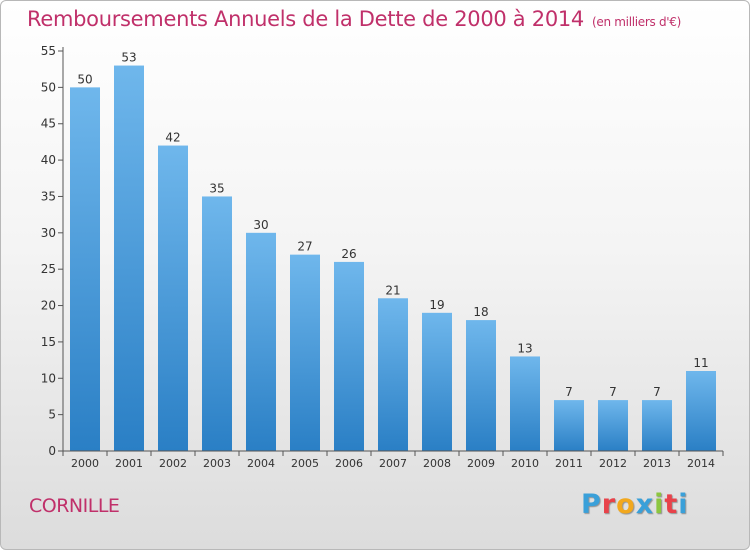 The height and width of the screenshot is (550, 750). I want to click on y-tick-label: 15, so click(48, 342).